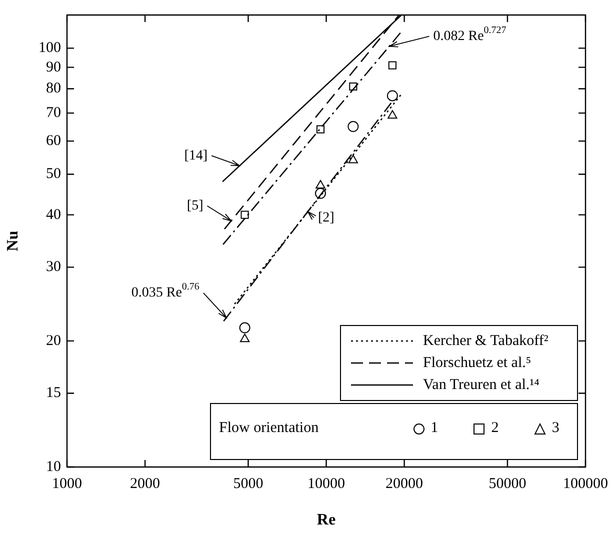  What do you see at coordinates (53, 214) in the screenshot?
I see `y-tick-label: 40` at bounding box center [53, 214].